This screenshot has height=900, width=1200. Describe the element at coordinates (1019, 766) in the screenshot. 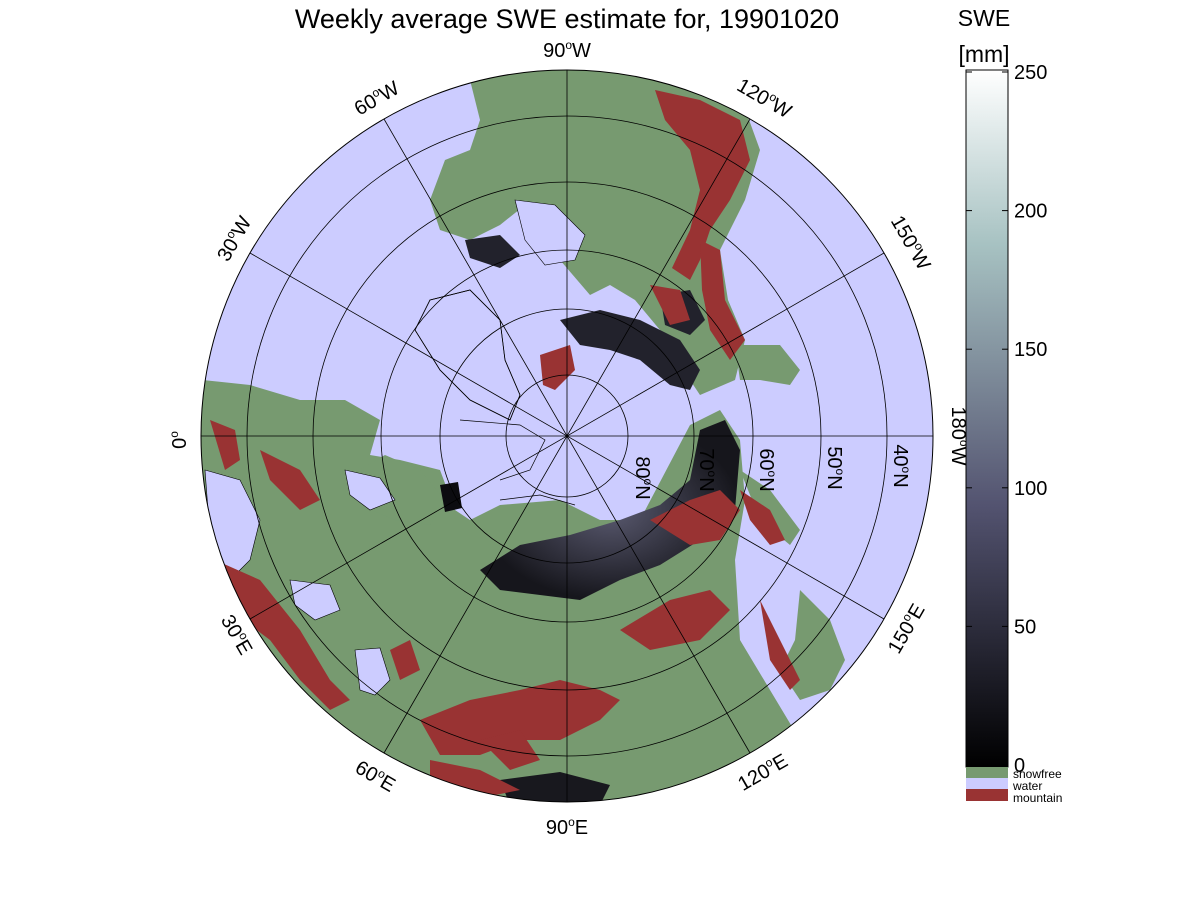

I see `colorbar-tick-label-0: 0` at that location.